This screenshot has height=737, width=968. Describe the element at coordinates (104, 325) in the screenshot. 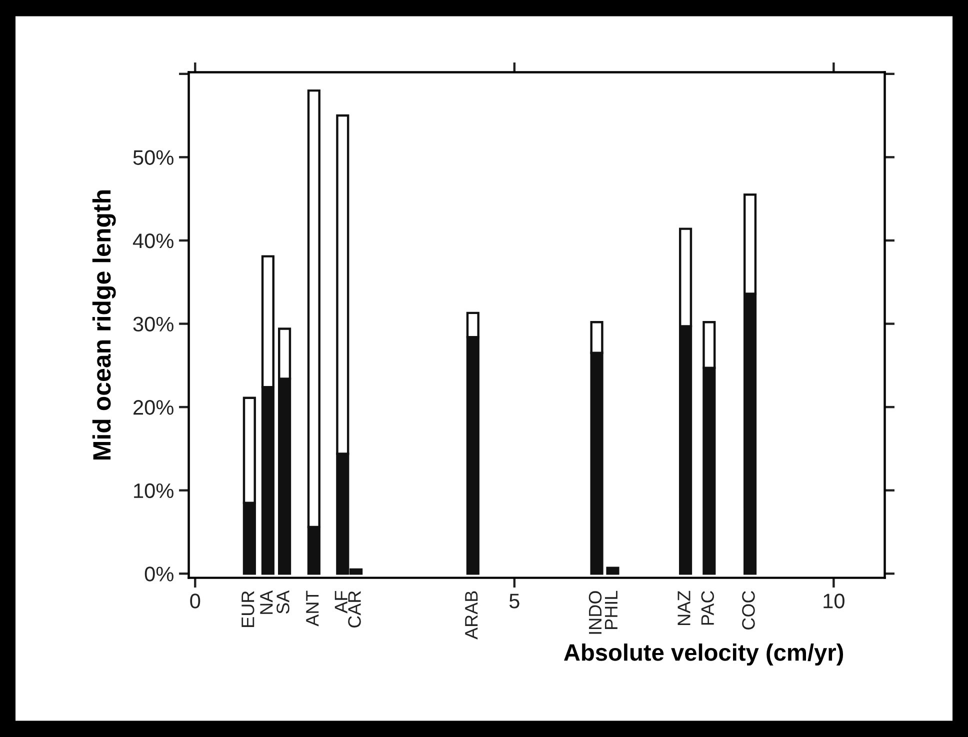

I see `y-axis-title: Mid ocean ridge length` at that location.